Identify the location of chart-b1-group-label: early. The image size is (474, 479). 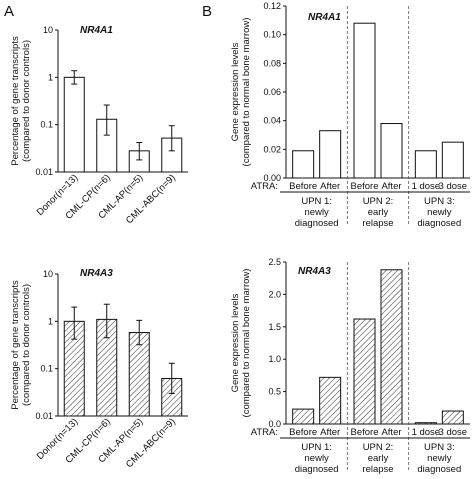
(378, 212).